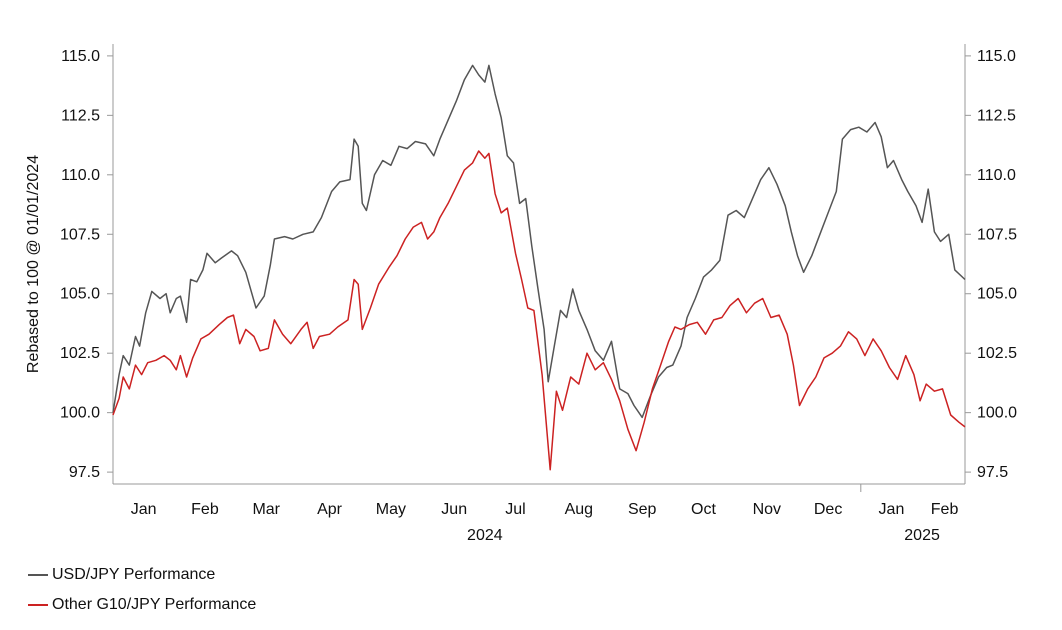  Describe the element at coordinates (80, 234) in the screenshot. I see `y-tick-label-left: 107.5` at that location.